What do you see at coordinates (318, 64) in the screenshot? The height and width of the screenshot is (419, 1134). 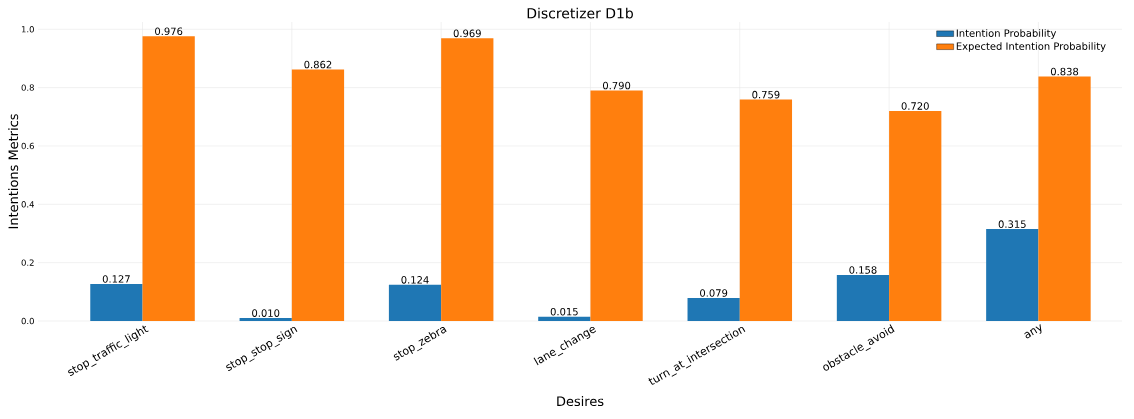 I see `data-label: 0.862` at bounding box center [318, 64].